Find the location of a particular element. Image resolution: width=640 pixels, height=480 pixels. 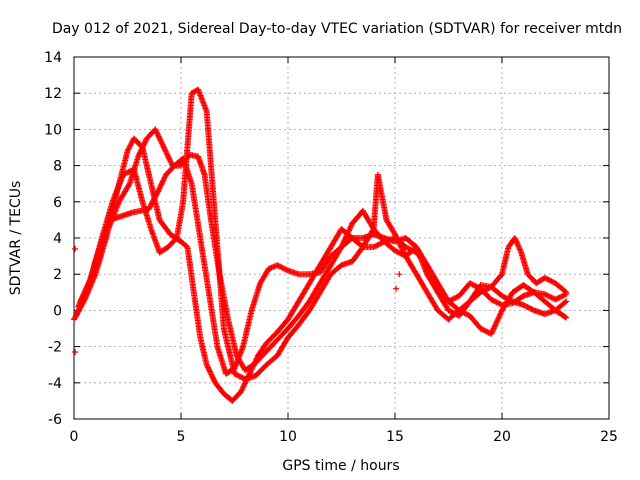

y-tick-label: 10 is located at coordinates (53, 130).